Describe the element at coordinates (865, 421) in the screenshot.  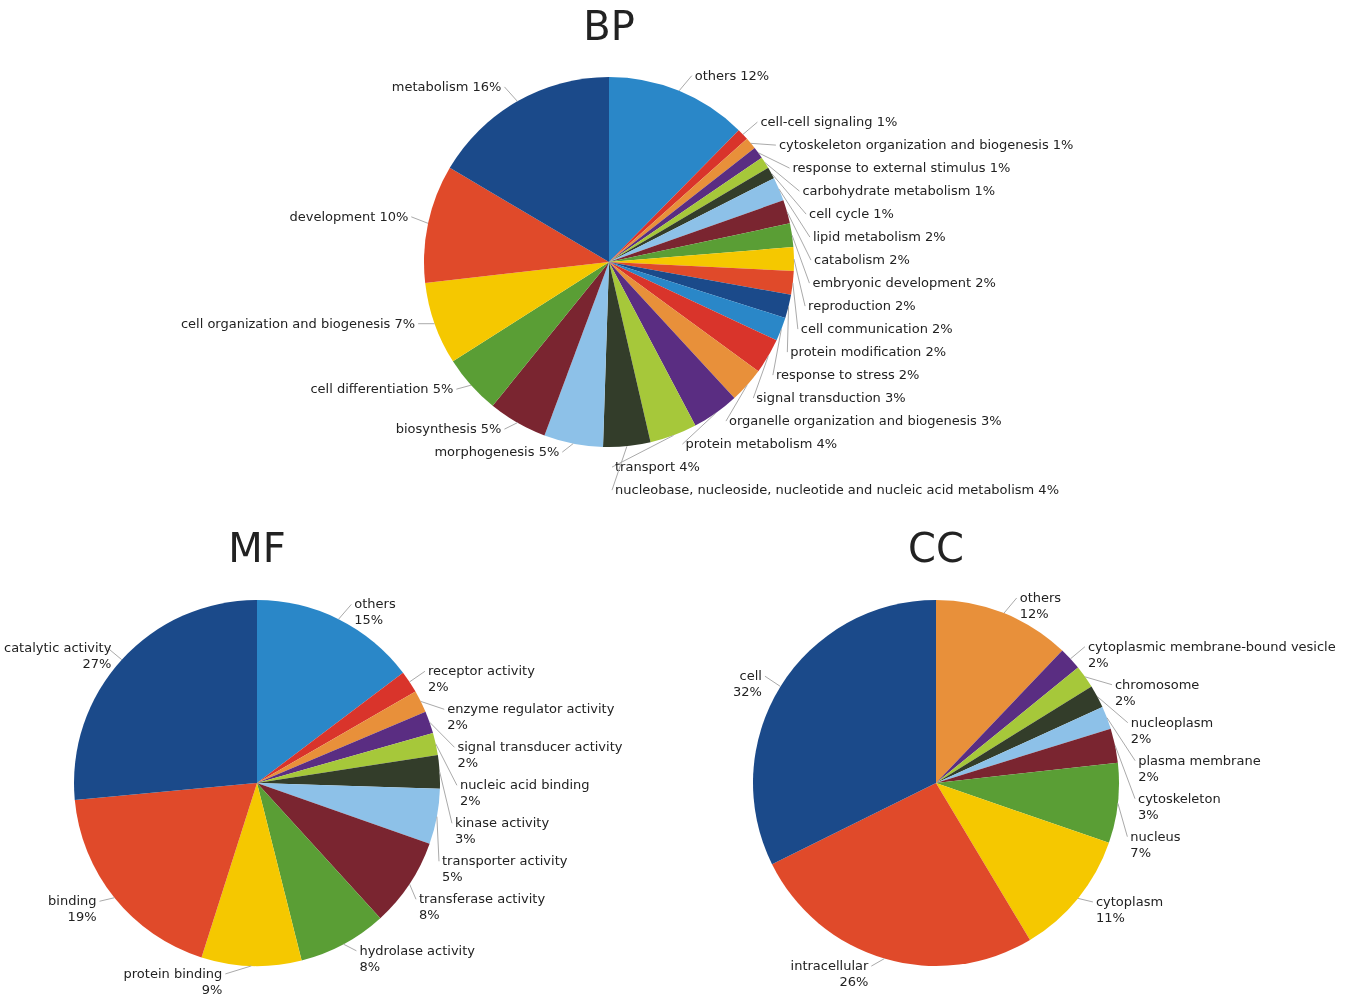
I see `slice-label: organelle organization and biogenesis 3%` at that location.